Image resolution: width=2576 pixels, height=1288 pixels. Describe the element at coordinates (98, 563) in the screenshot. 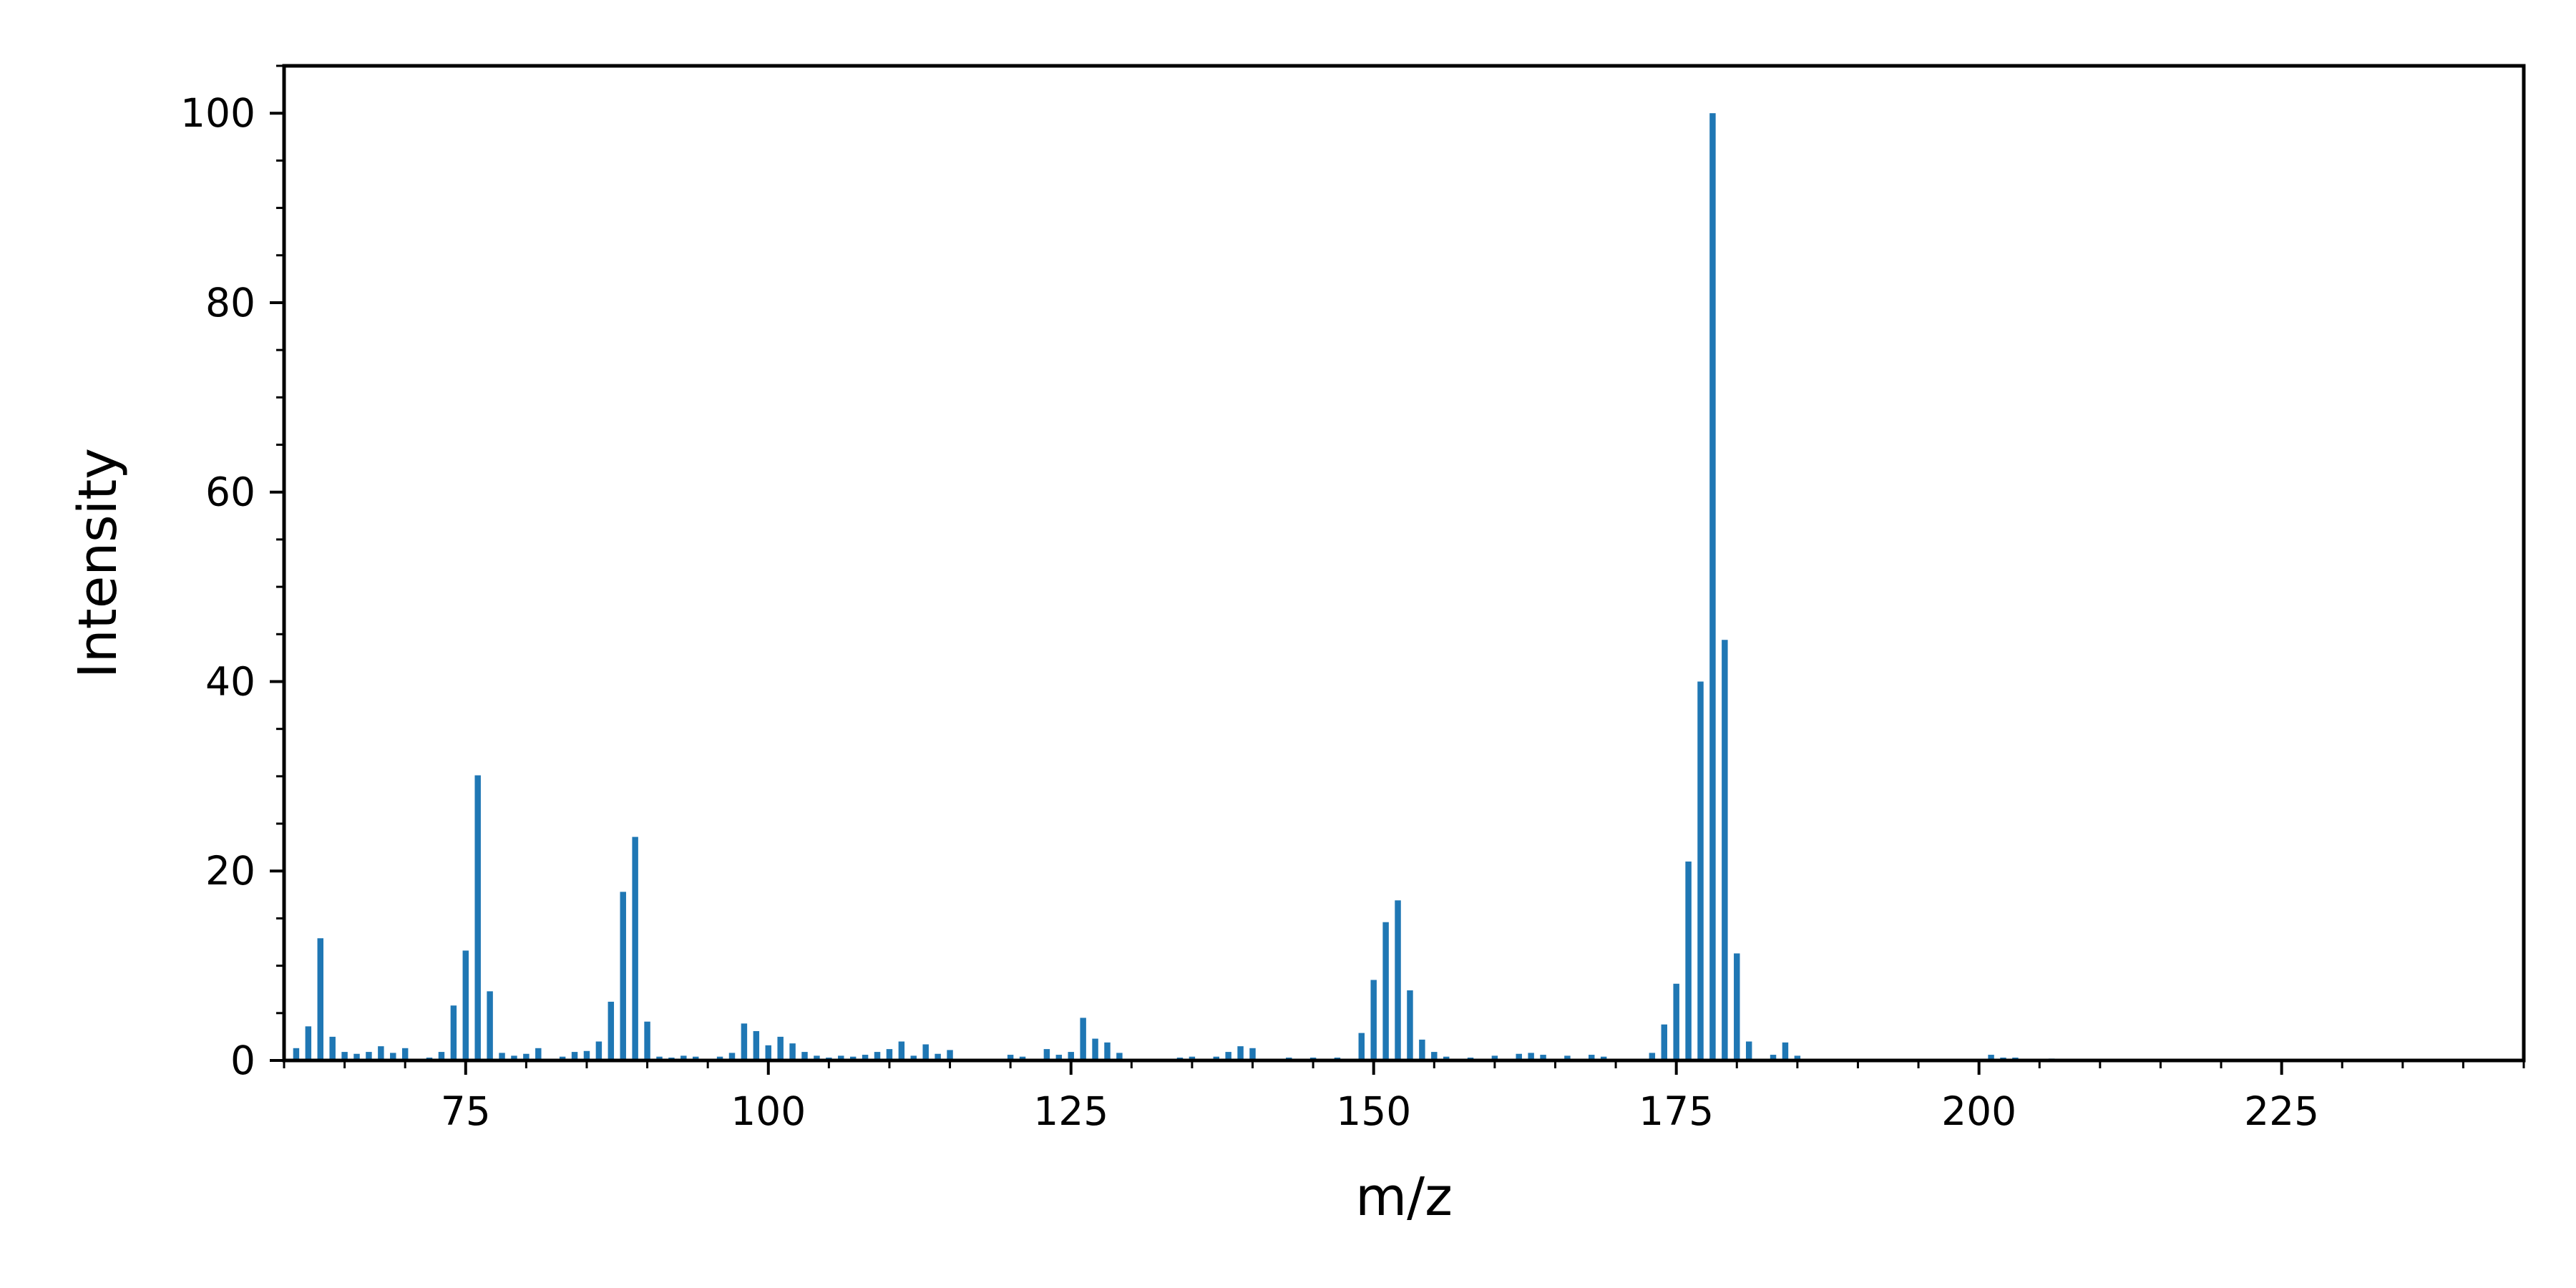

I see `y-axis-label: Intensity` at that location.